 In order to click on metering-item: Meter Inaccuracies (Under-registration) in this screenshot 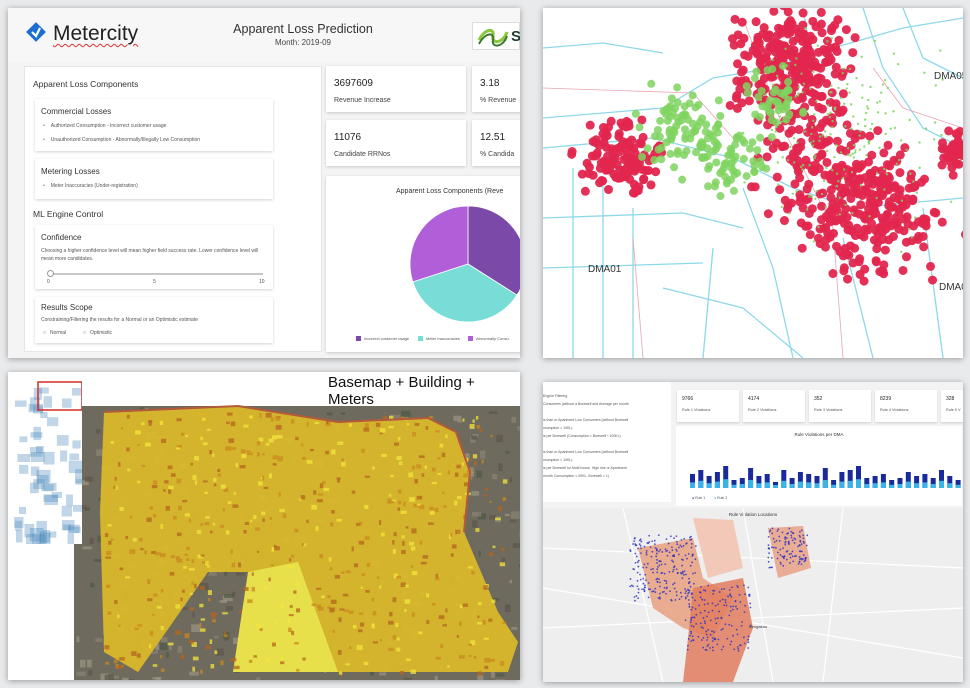, I will do `click(90, 186)`.